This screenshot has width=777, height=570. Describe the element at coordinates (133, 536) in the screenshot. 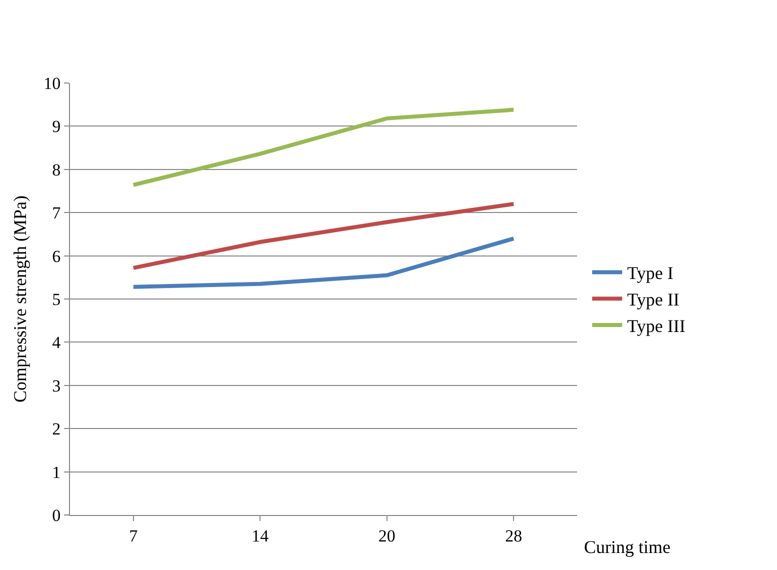

I see `x-tick-label: 7` at that location.